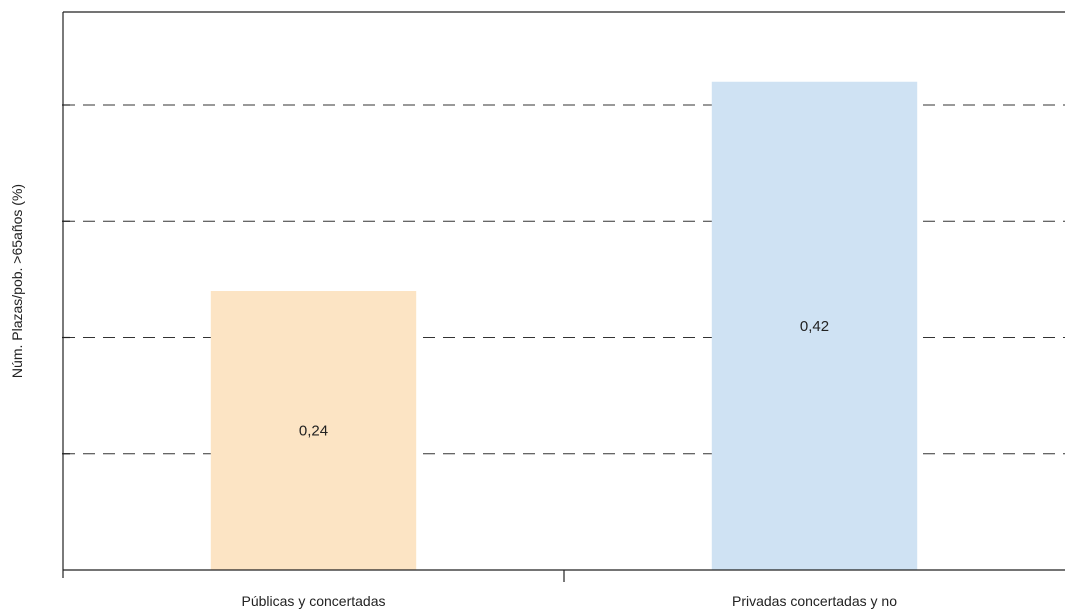 This screenshot has height=611, width=1065. I want to click on x-category-label: Privadas concertadas y no, so click(814, 601).